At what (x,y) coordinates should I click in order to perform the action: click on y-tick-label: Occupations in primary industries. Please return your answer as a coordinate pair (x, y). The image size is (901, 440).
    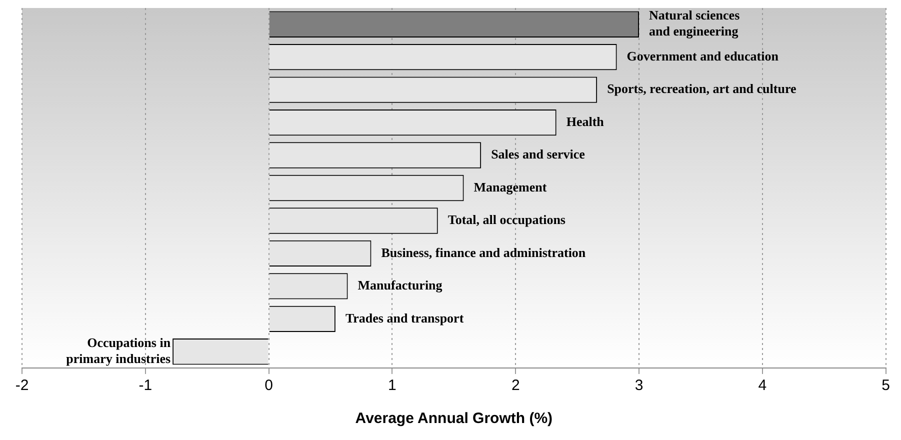
    Looking at the image, I should click on (119, 350).